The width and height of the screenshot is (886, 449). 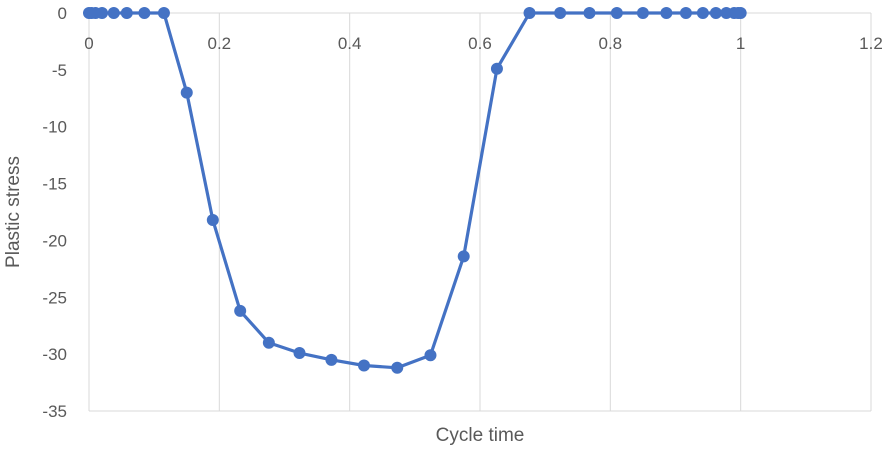 I want to click on y-axis-title: Plastic stress, so click(x=13, y=212).